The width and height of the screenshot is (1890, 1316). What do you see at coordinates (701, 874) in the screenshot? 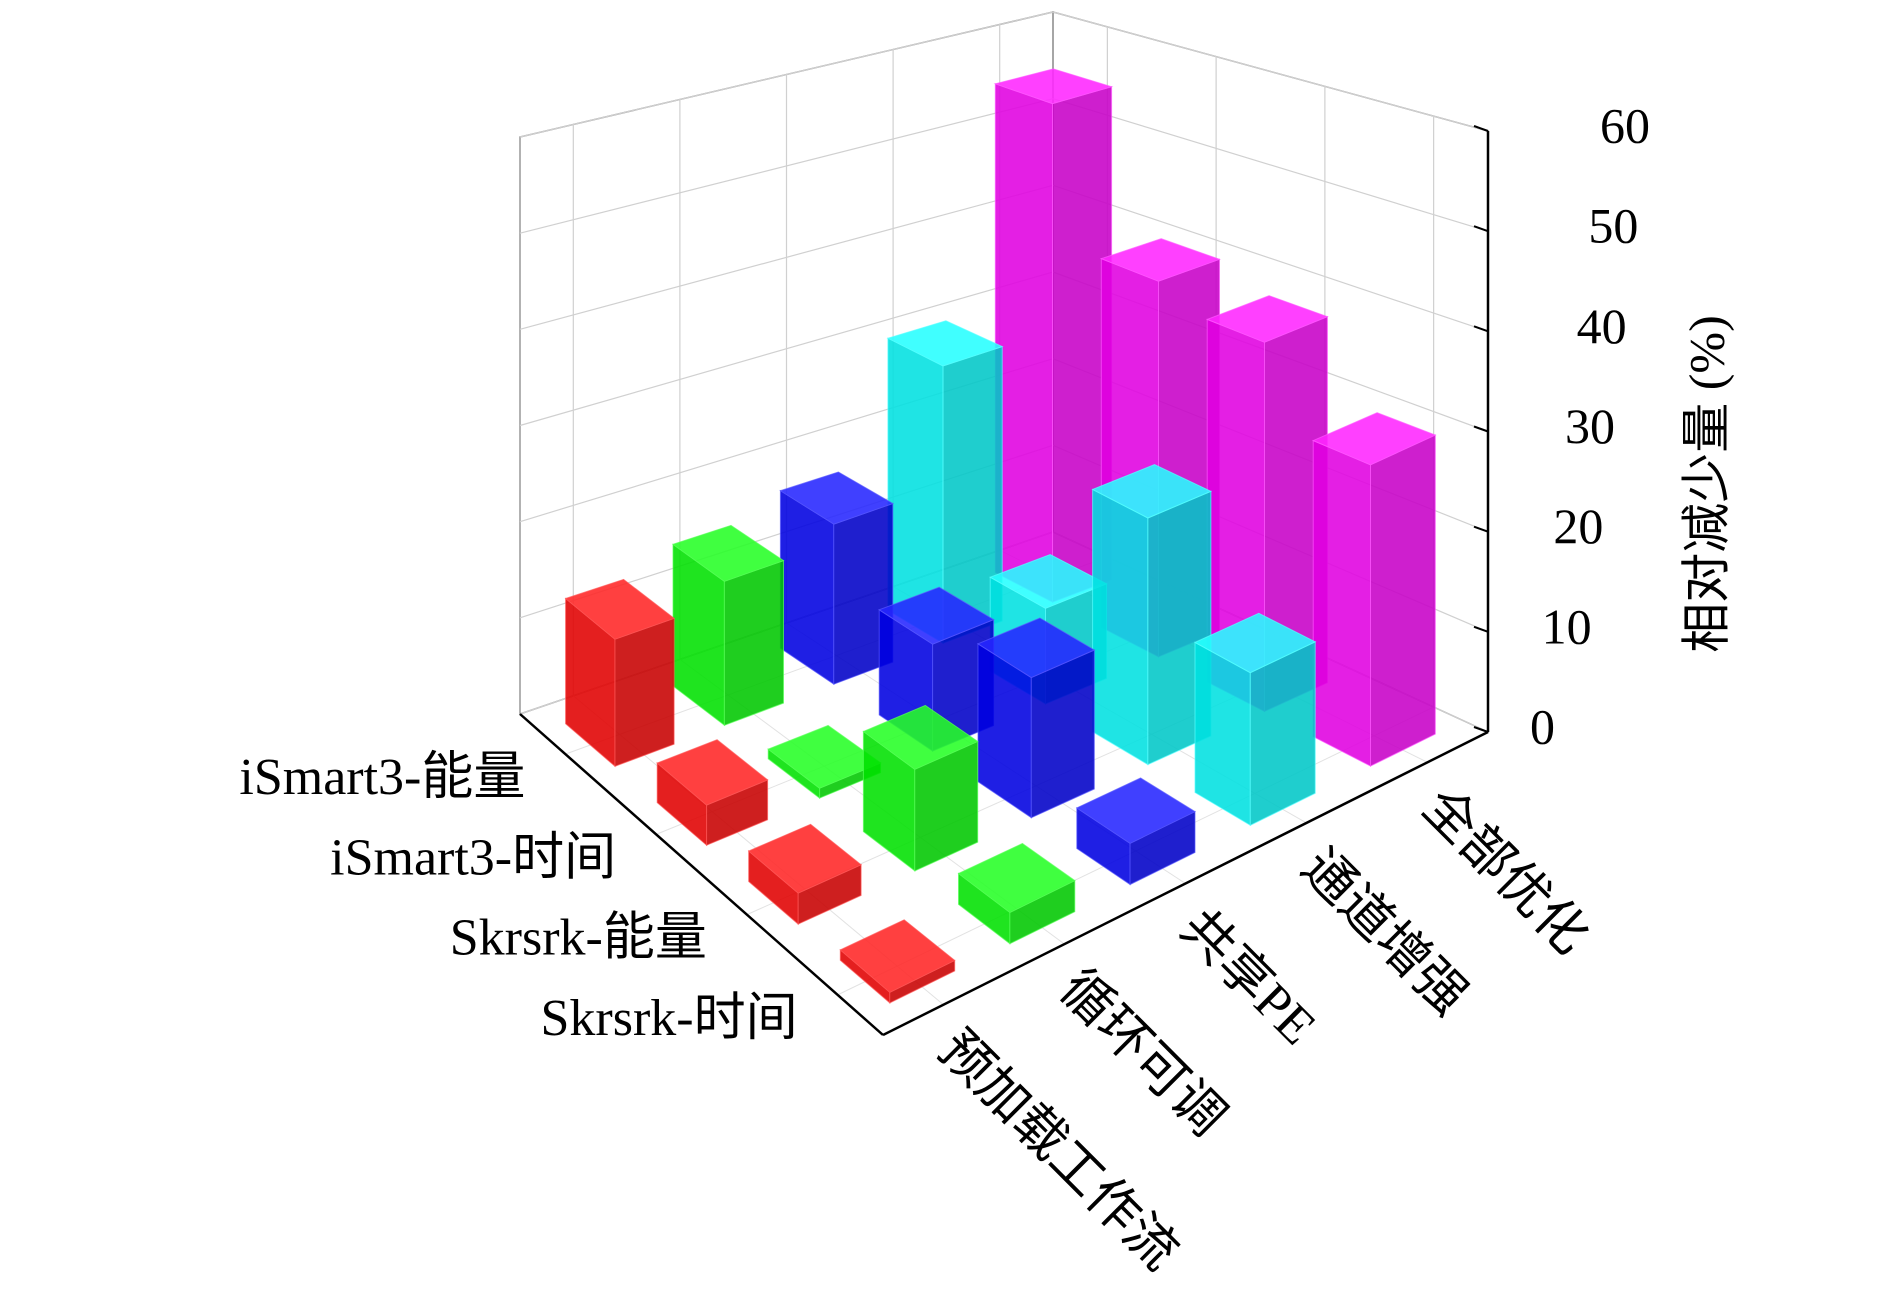
I see `y-axis` at bounding box center [701, 874].